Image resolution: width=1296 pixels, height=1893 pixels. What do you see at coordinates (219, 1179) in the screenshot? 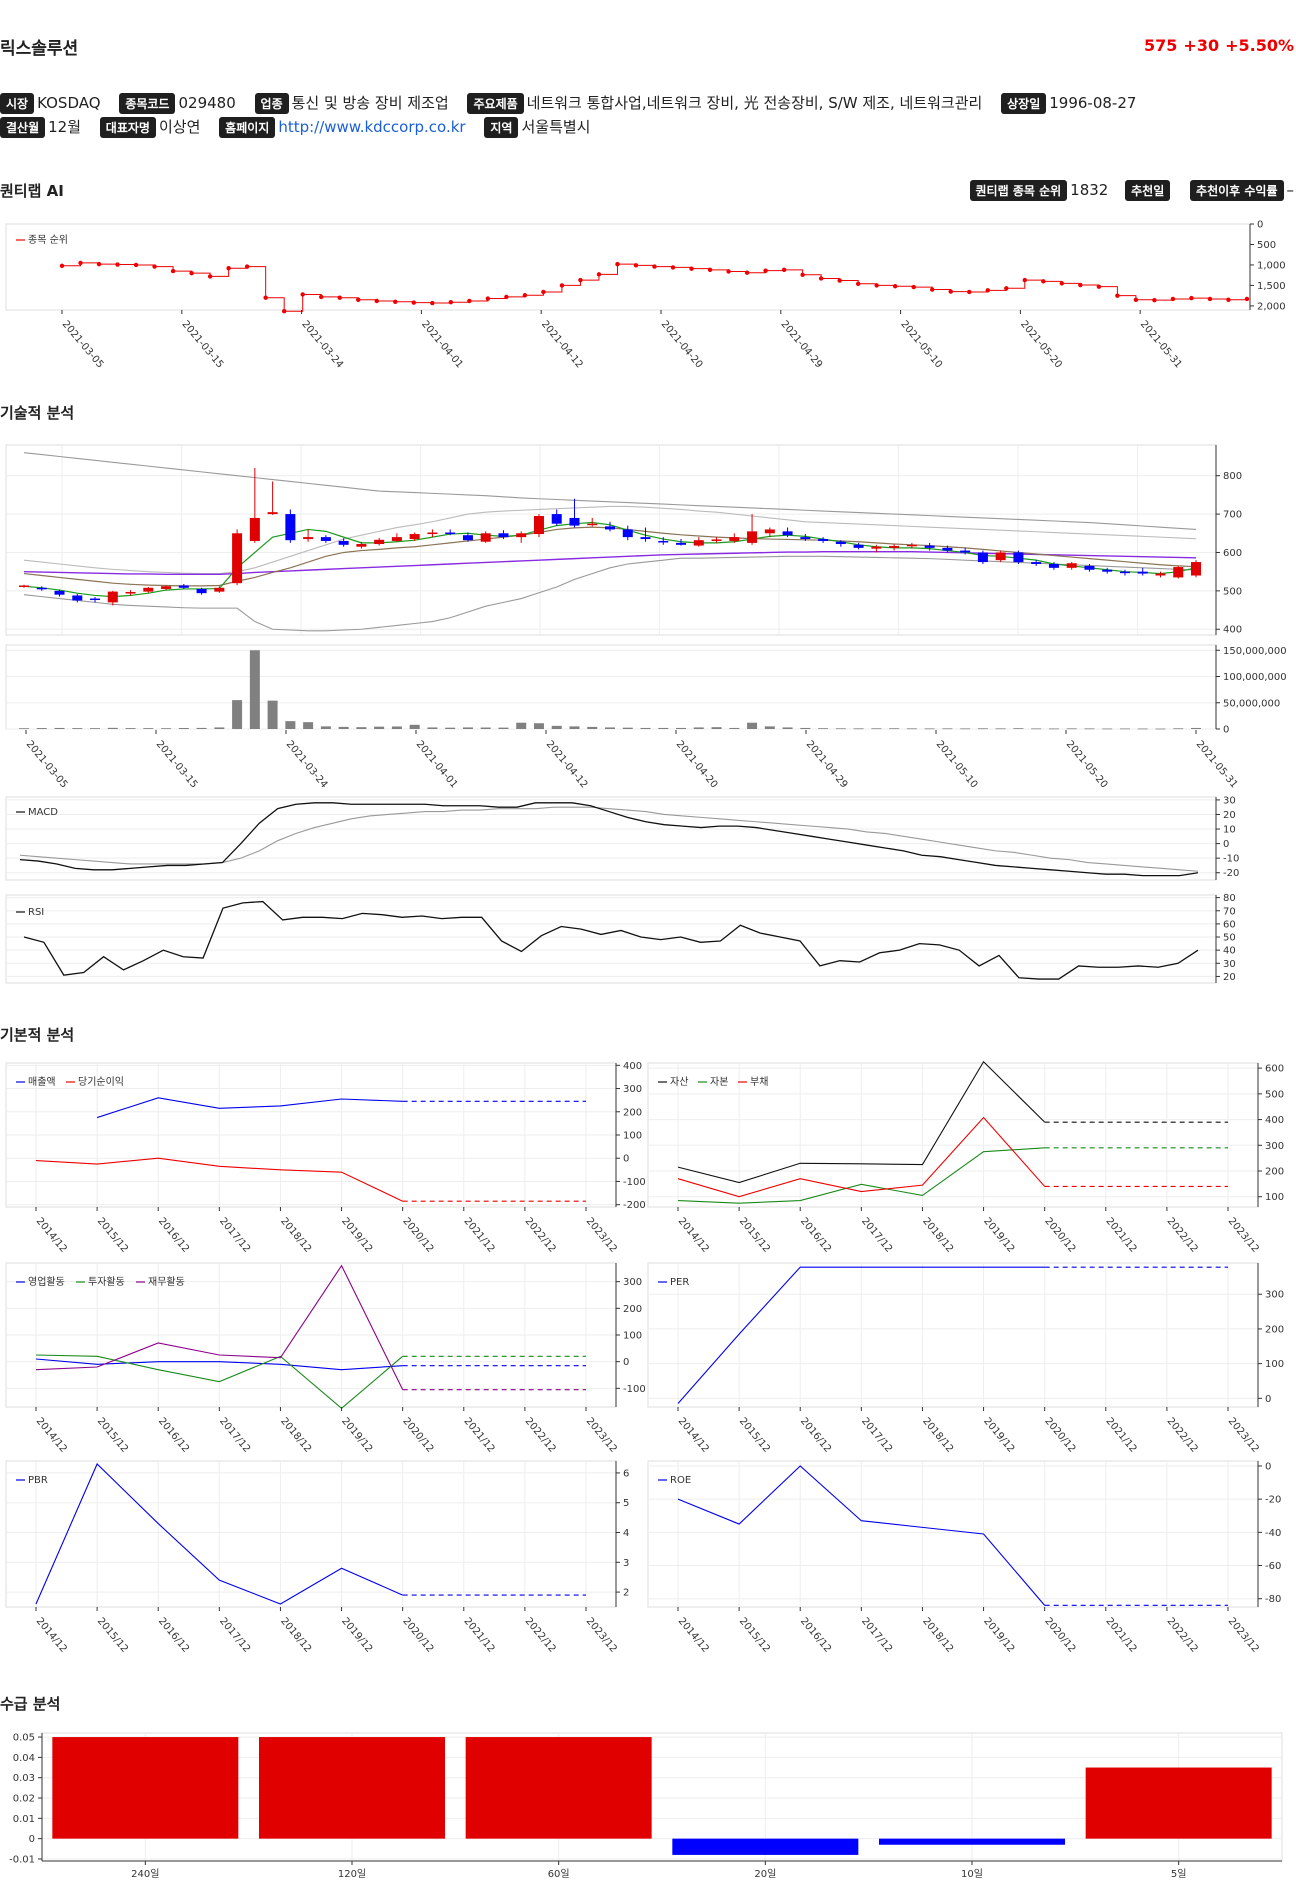
I see `income-series-line` at bounding box center [219, 1179].